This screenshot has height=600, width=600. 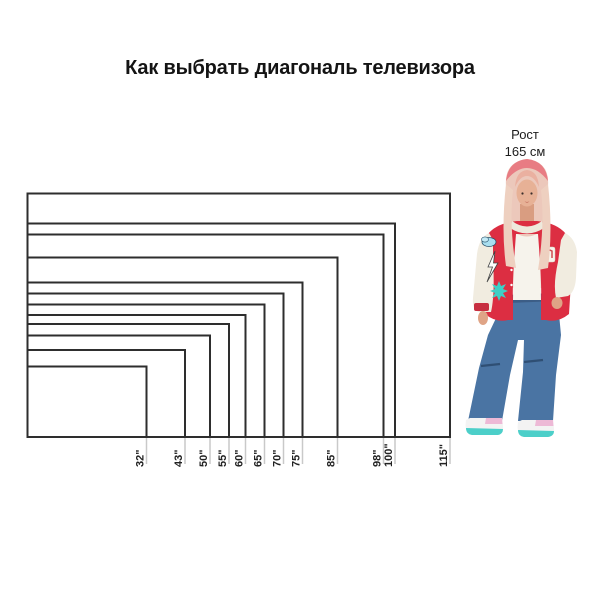 What do you see at coordinates (483, 318) in the screenshot?
I see `hand-left` at bounding box center [483, 318].